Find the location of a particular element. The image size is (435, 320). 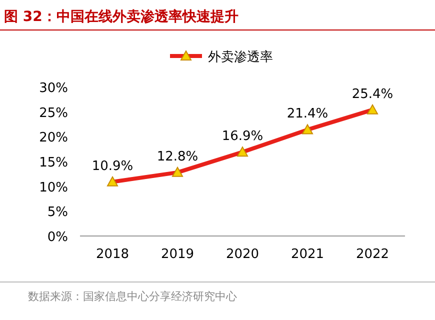

source-note: 数据来源：国家信息中心分享经济研究中心 is located at coordinates (132, 296).